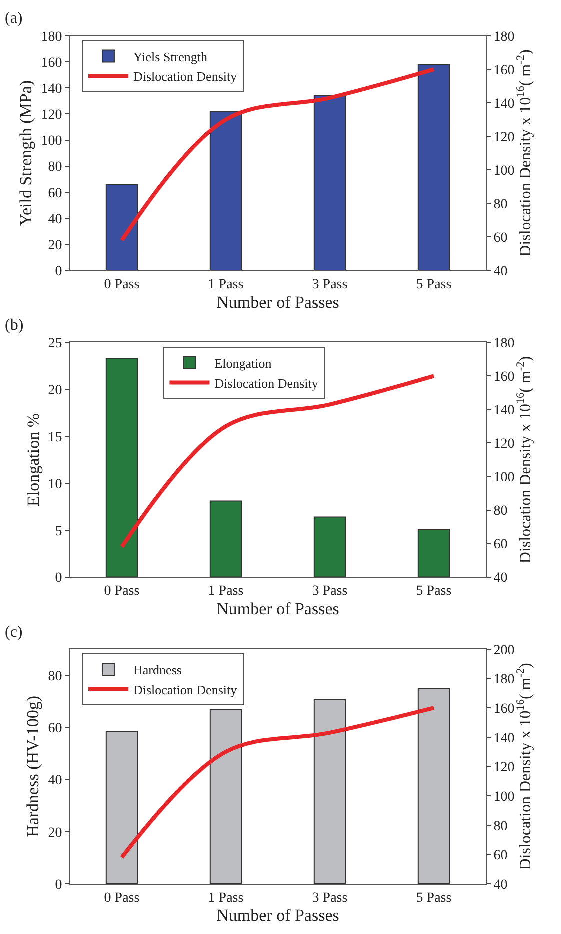 The height and width of the screenshot is (934, 561). I want to click on y-tick-label: 15, so click(55, 438).